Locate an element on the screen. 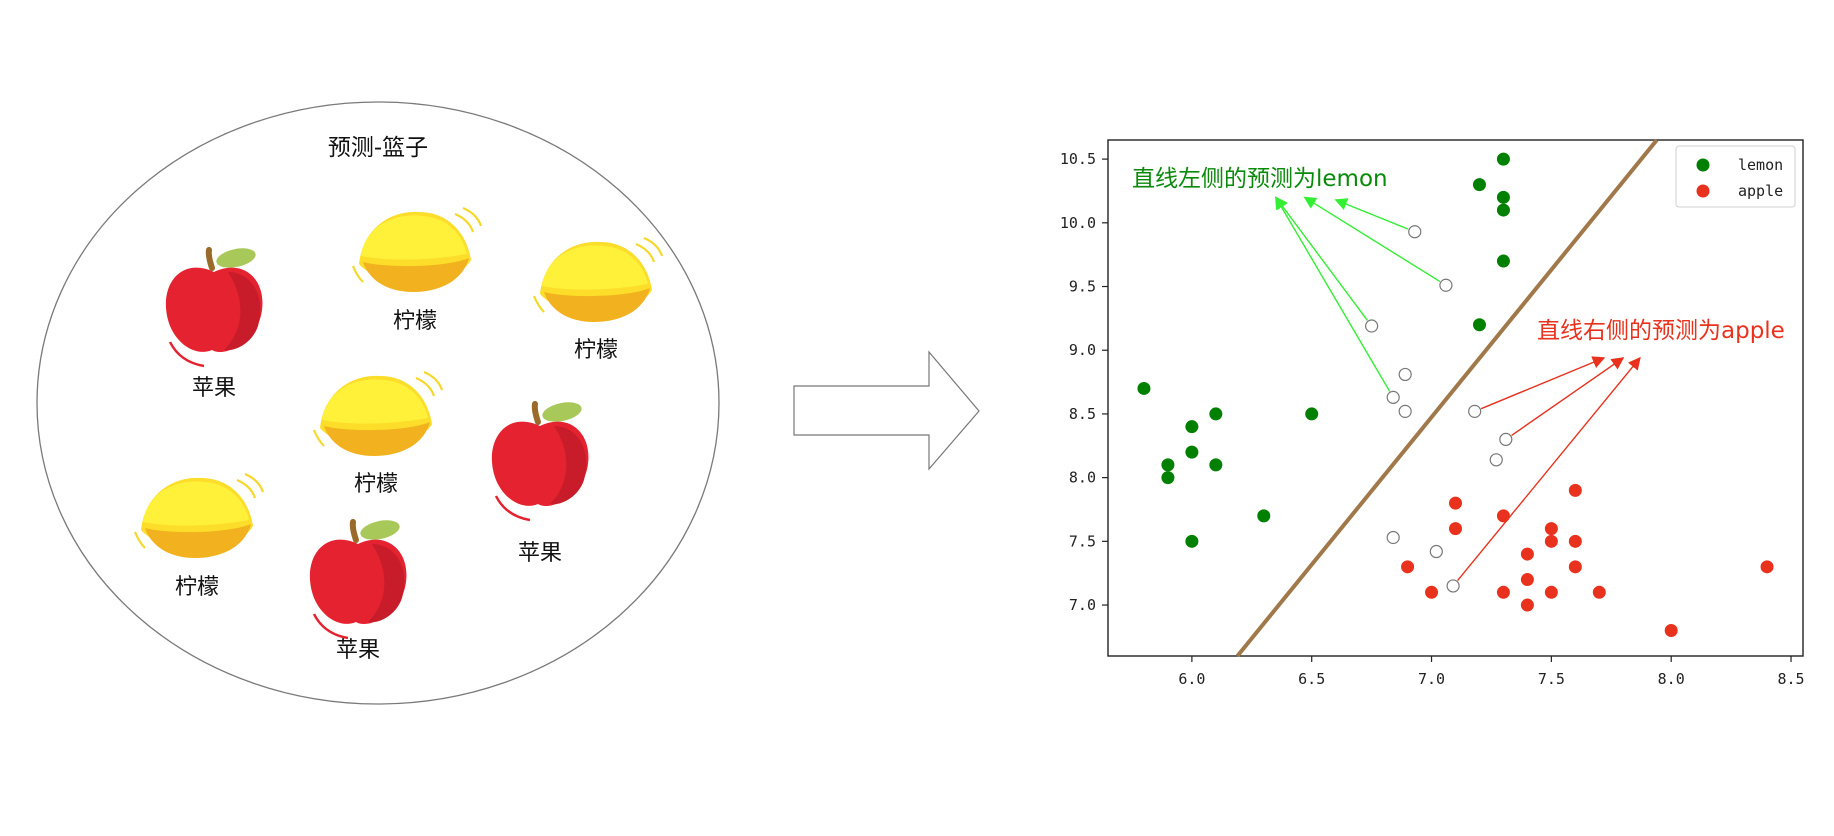 This screenshot has height=836, width=1834. decision-boundary is located at coordinates (1447, 398).